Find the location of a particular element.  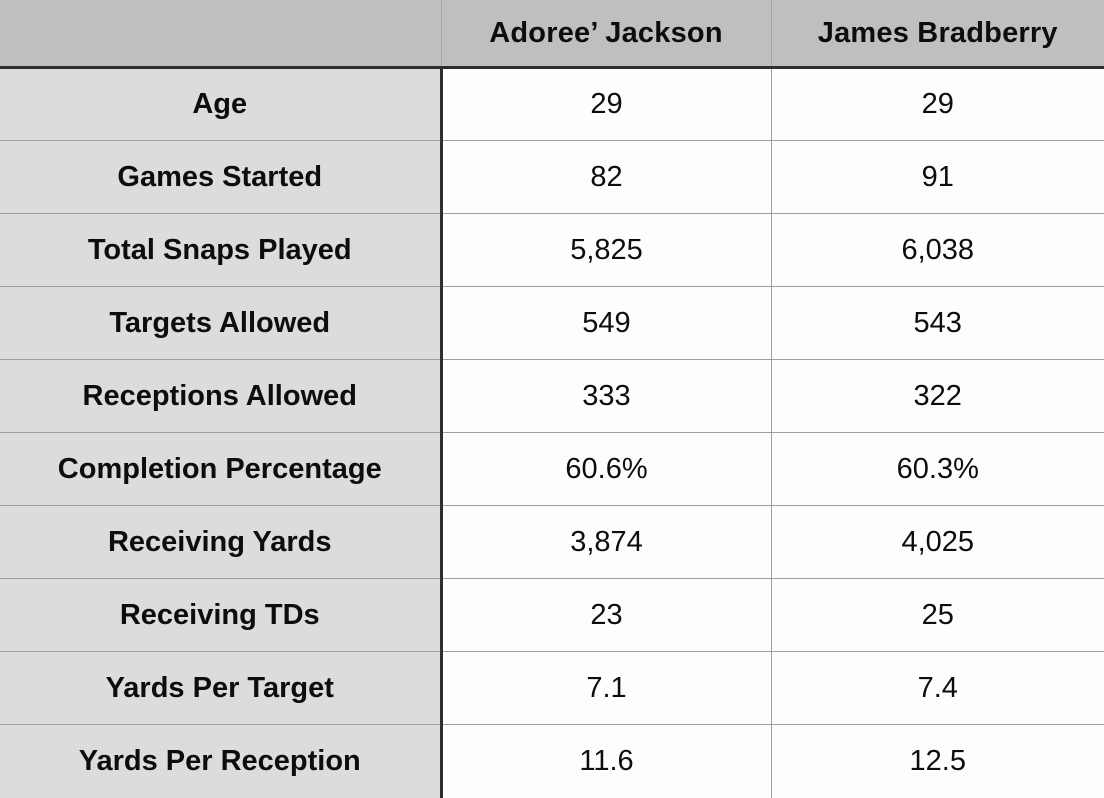

row-label: Games Started is located at coordinates (221, 177).